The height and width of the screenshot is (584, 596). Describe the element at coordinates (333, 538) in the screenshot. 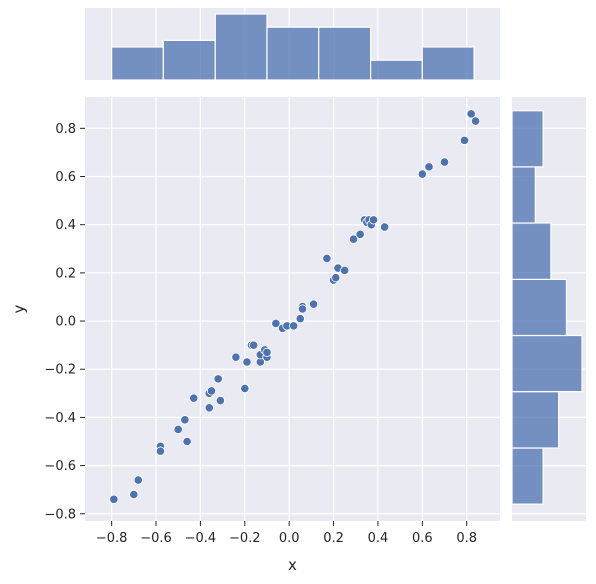

I see `x-tick-label: 0.2` at that location.